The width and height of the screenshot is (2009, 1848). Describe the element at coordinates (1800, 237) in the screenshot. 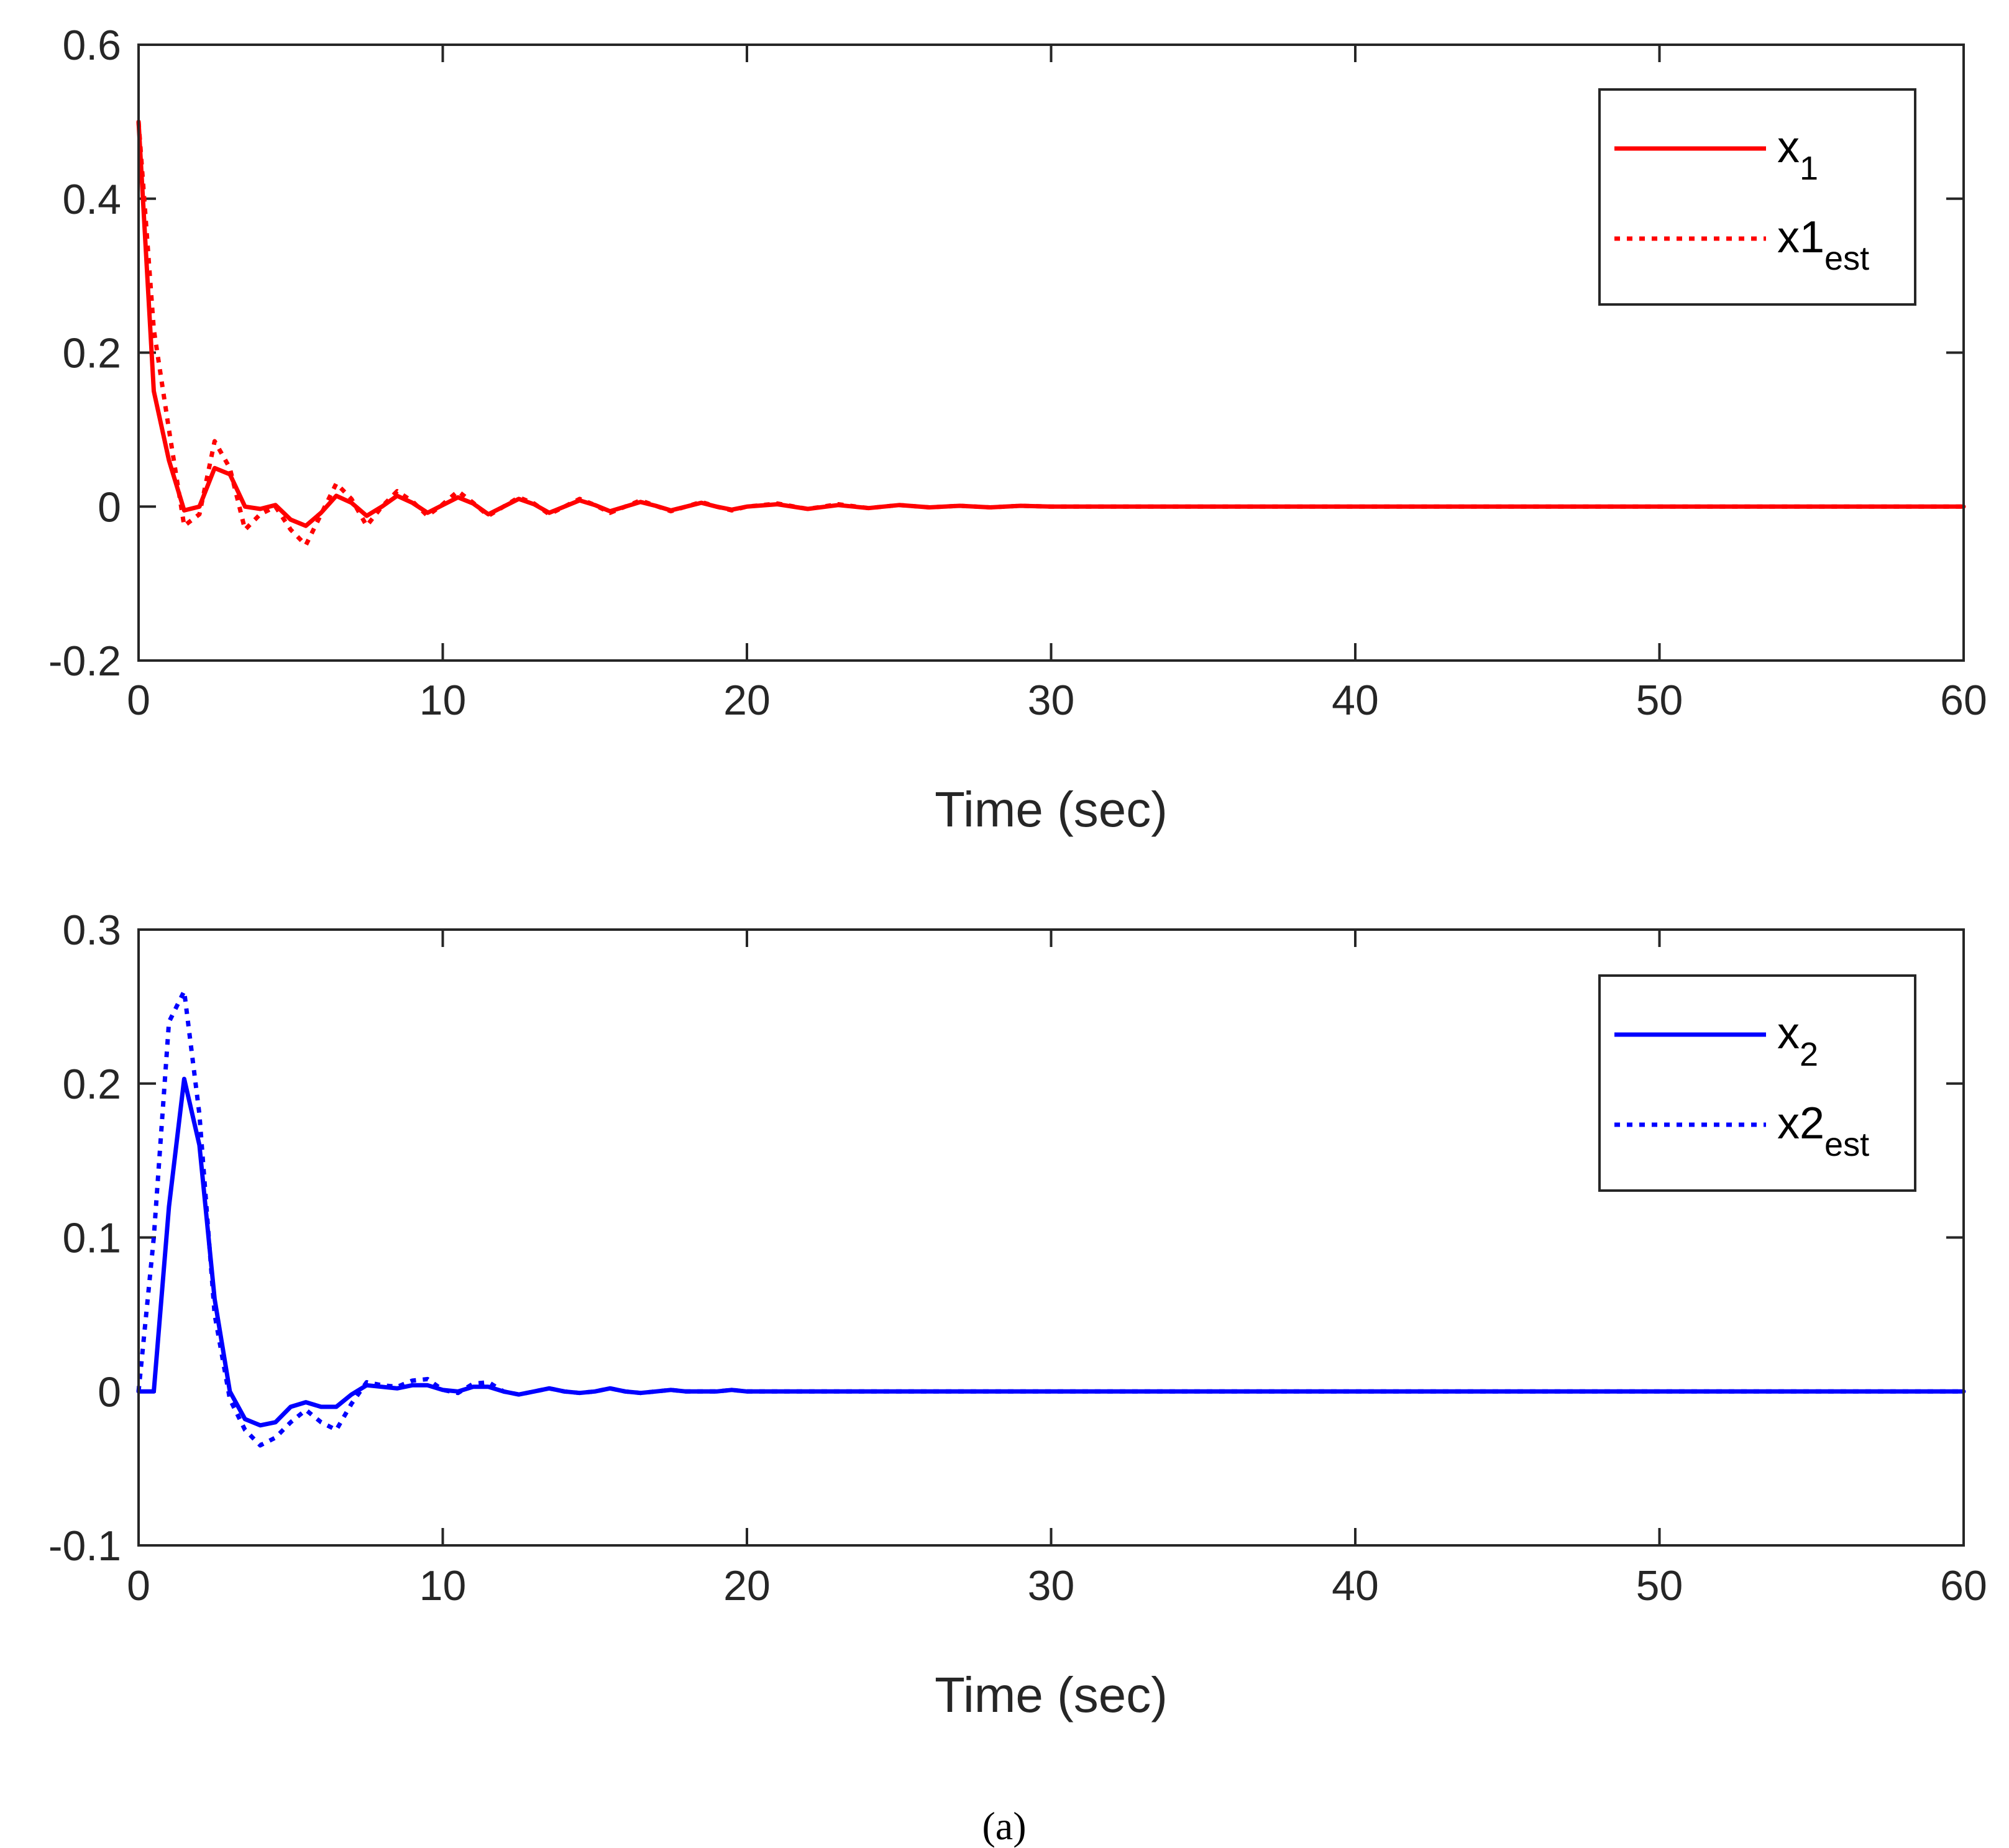

I see `legend-label-main: x1` at that location.